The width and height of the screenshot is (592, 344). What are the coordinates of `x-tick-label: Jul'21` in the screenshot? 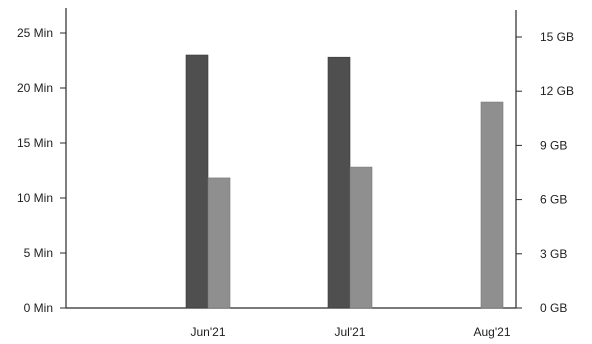 It's located at (350, 332).